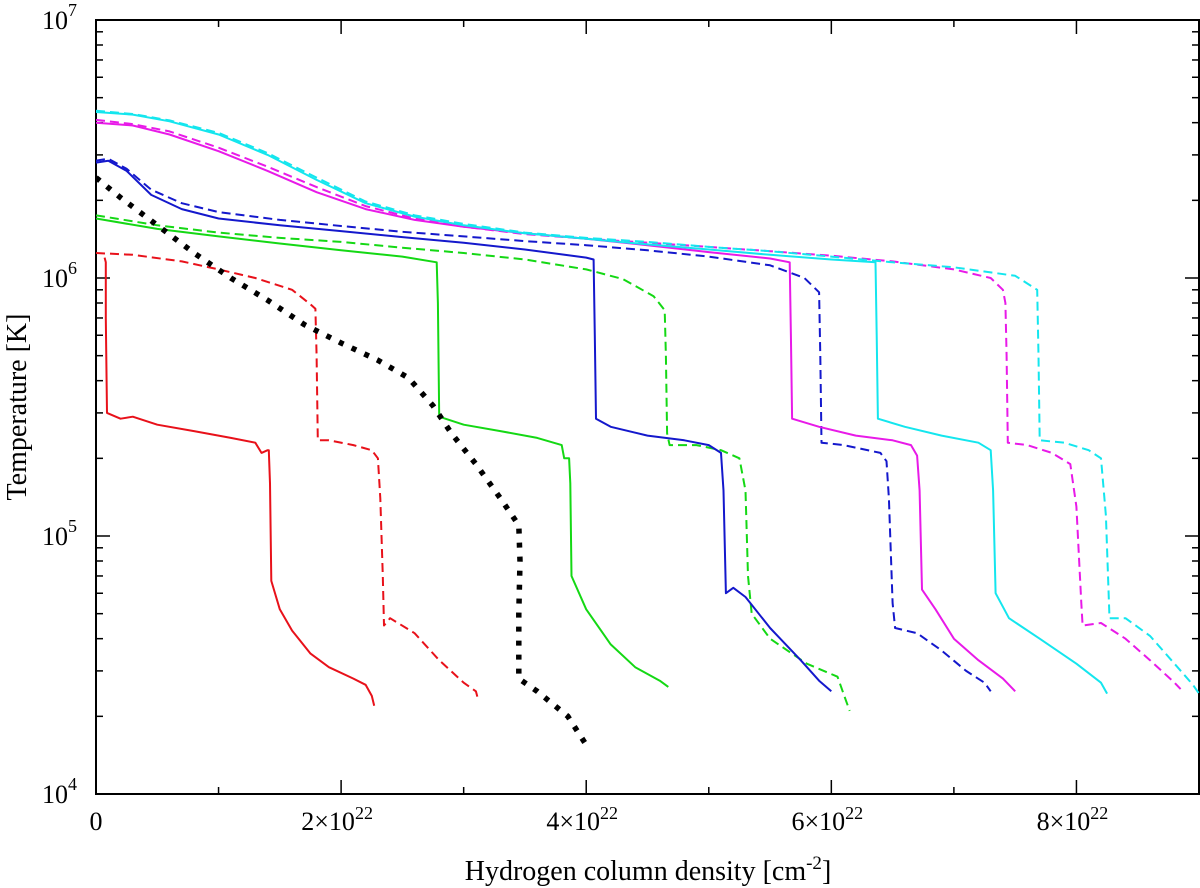  I want to click on x-axis-label: Hydrogen column density [cm-2], so click(648, 870).